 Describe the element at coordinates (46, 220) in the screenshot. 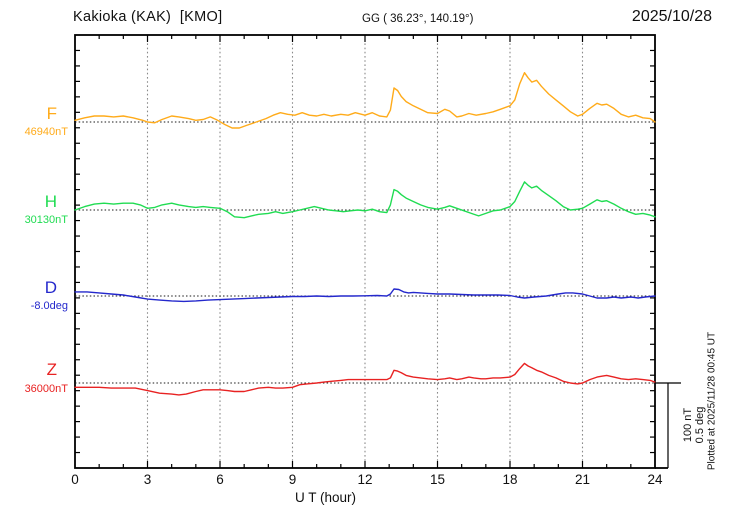

I see `series-baseline-H: 30130nT` at that location.